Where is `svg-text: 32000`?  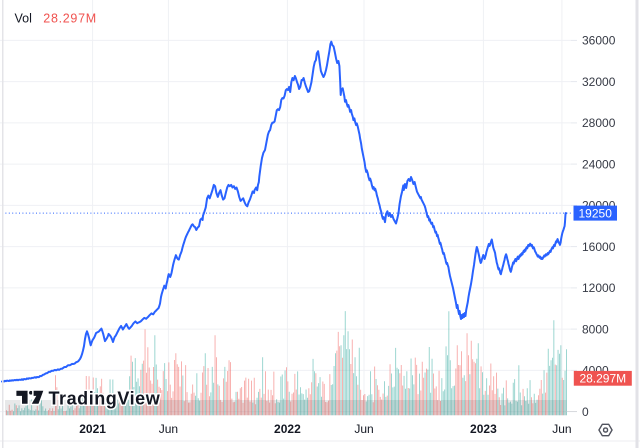
svg-text: 32000 is located at coordinates (599, 82).